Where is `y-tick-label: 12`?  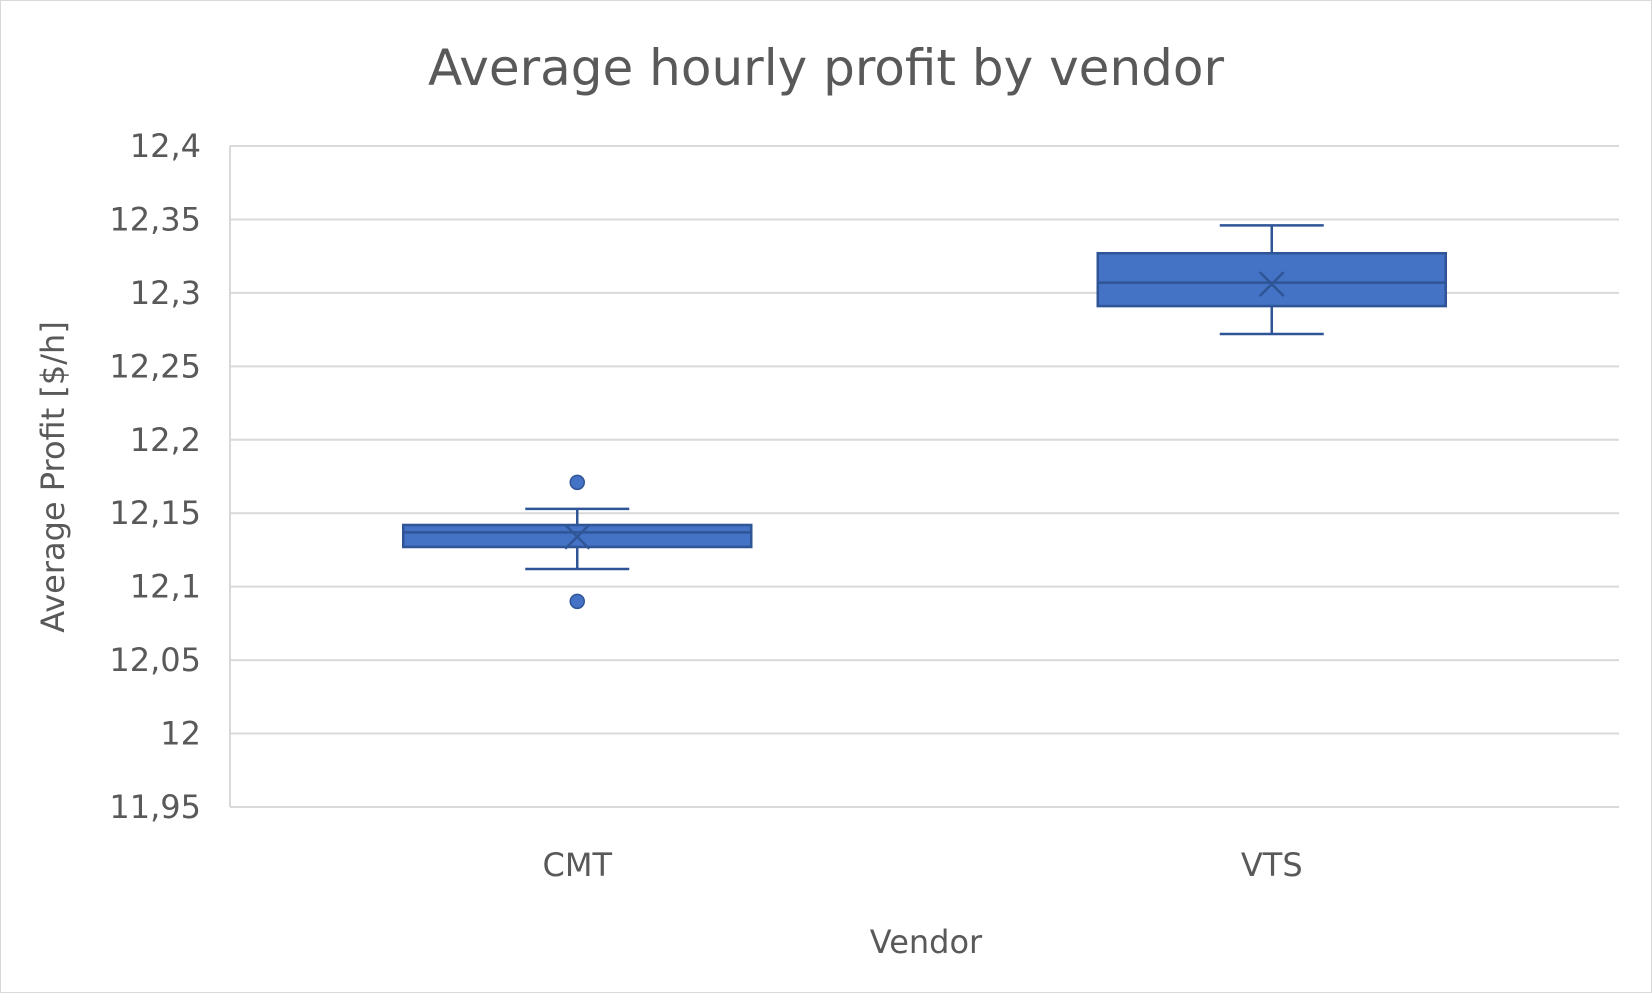
y-tick-label: 12 is located at coordinates (180, 734).